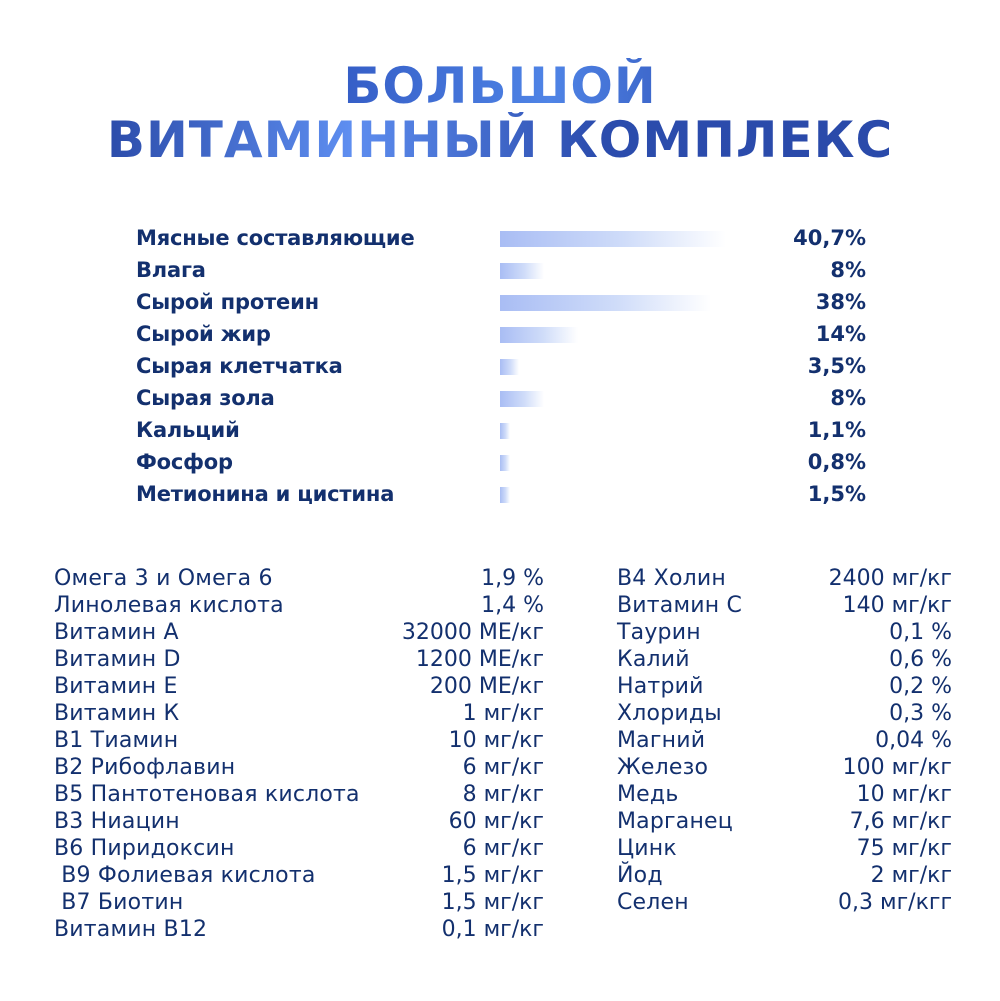  What do you see at coordinates (299, 714) in the screenshot?
I see `nutrient-row: Витамин К 1 мг/кг` at bounding box center [299, 714].